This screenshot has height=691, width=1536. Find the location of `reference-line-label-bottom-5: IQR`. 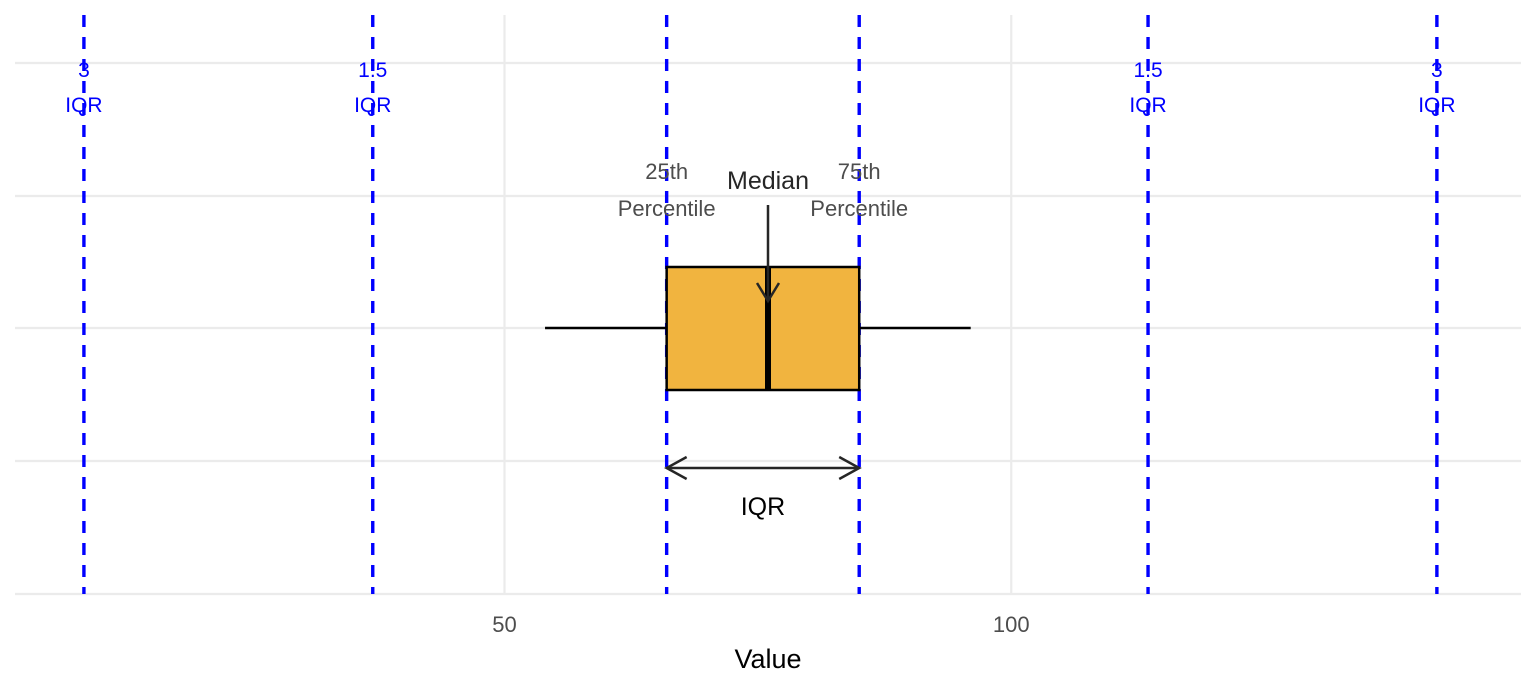

reference-line-label-bottom-5: IQR is located at coordinates (1436, 105).